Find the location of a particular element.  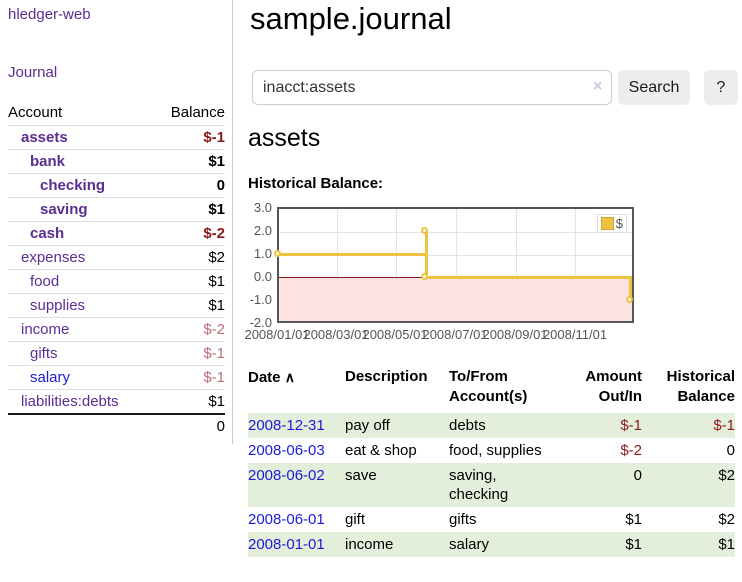

table-row: 2008-01-01 income salary $1 $1 is located at coordinates (491, 544).